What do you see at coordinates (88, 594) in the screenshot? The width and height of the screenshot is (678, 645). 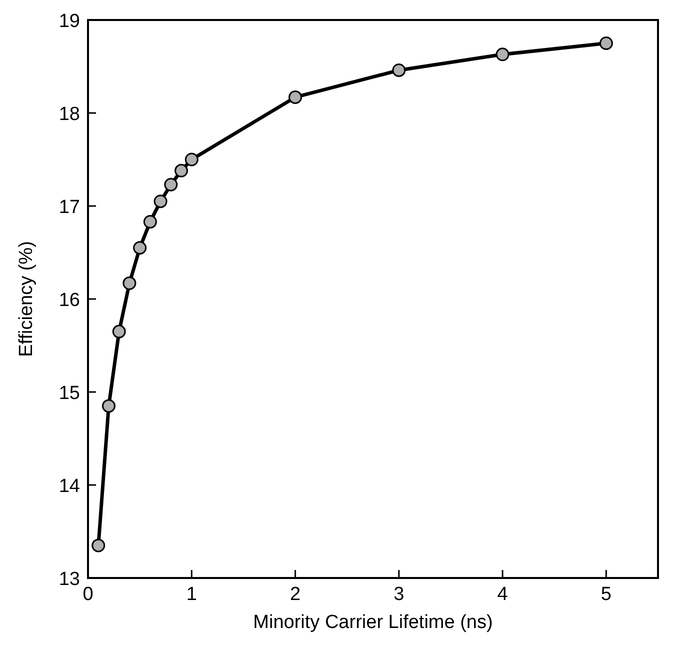 I see `x-tick-label: 0` at bounding box center [88, 594].